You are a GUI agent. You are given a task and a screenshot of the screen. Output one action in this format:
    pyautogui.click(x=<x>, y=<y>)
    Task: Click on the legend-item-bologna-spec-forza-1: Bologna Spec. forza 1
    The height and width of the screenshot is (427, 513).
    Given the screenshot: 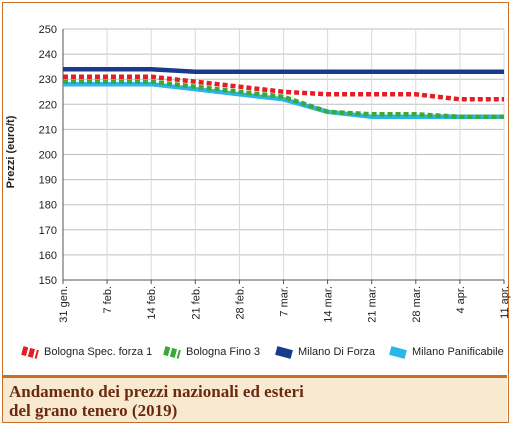 What is the action you would take?
    pyautogui.click(x=87, y=352)
    